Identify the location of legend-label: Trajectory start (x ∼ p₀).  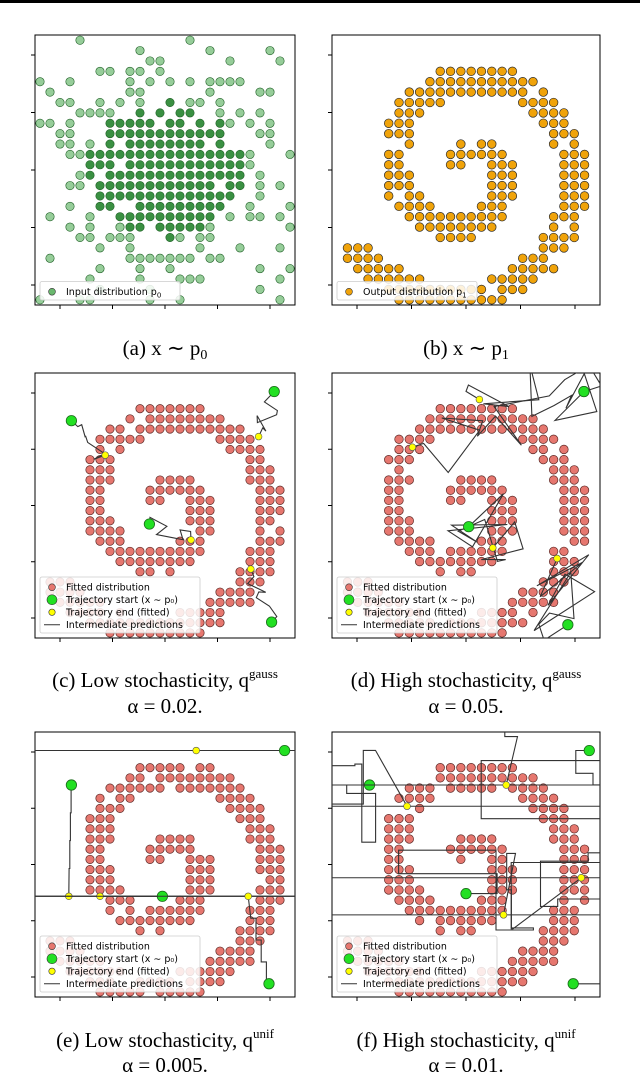
(121, 959).